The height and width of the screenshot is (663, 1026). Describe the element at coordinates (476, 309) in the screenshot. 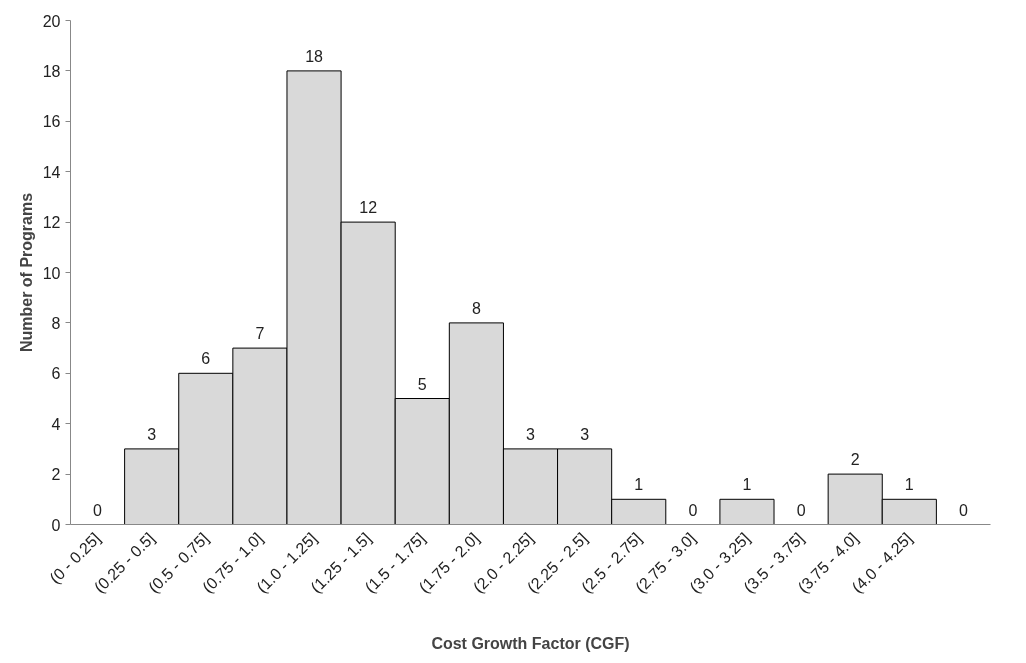

I see `data-label: 8` at that location.